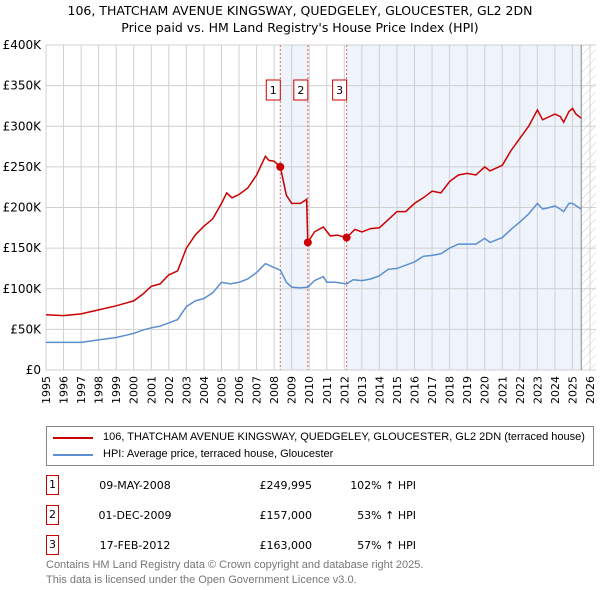  Describe the element at coordinates (386, 515) in the screenshot. I see `transaction-hpi: 53% ↑ HPI` at that location.